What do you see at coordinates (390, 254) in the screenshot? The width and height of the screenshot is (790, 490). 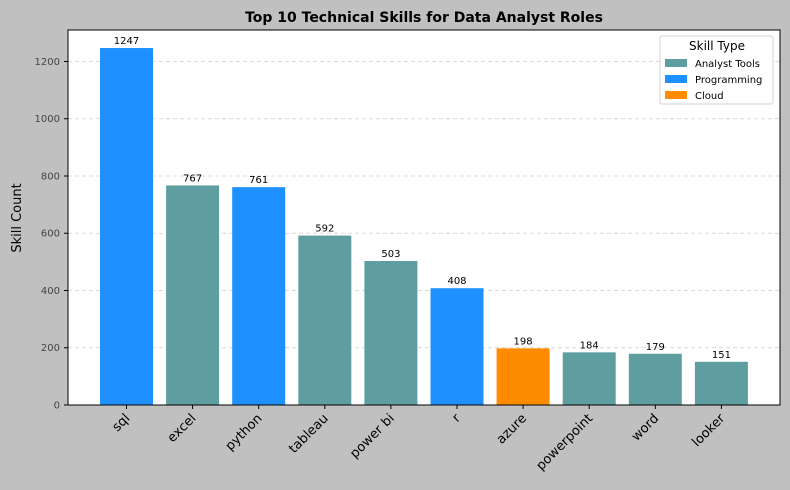 I see `data-label: 503` at bounding box center [390, 254].